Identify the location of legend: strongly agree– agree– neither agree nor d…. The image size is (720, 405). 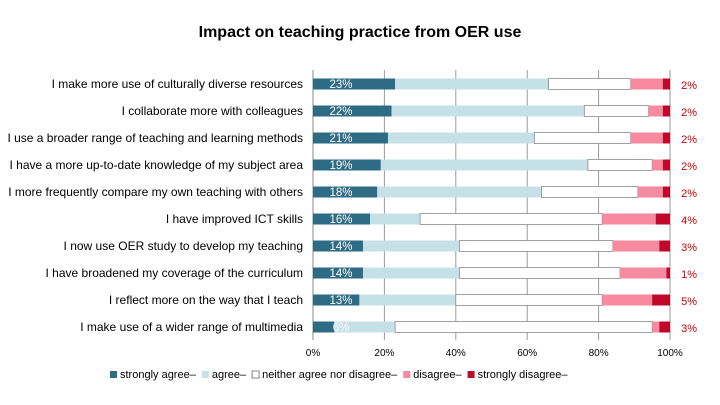
(339, 375).